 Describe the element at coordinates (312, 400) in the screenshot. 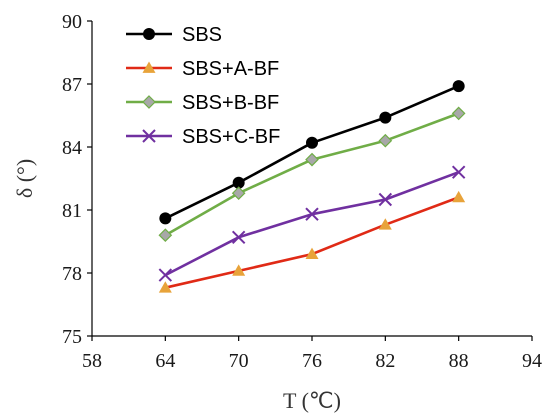

I see `x-axis-title: T (℃)` at that location.